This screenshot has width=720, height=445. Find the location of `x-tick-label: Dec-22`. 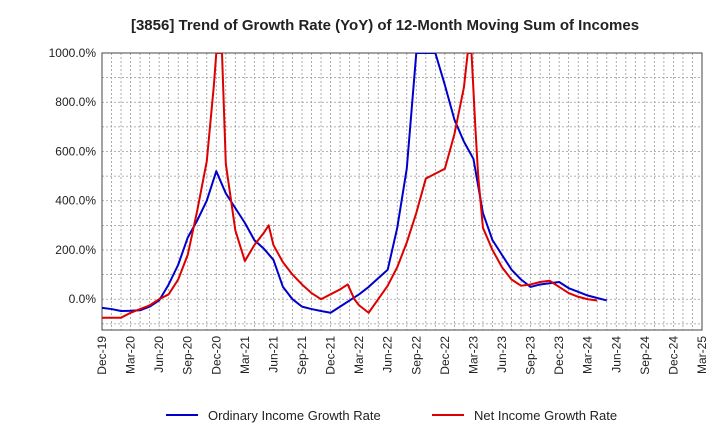

x-tick-label: Dec-22 is located at coordinates (445, 355).